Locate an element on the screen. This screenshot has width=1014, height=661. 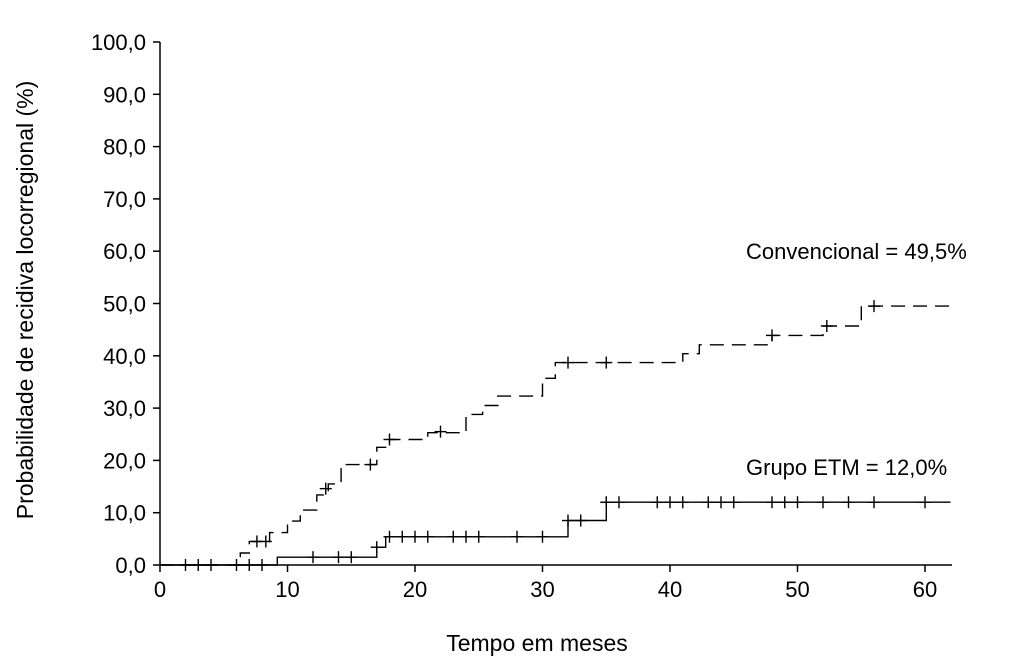
annotation-grupo-etm: Grupo ETM = 12,0% is located at coordinates (846, 467).